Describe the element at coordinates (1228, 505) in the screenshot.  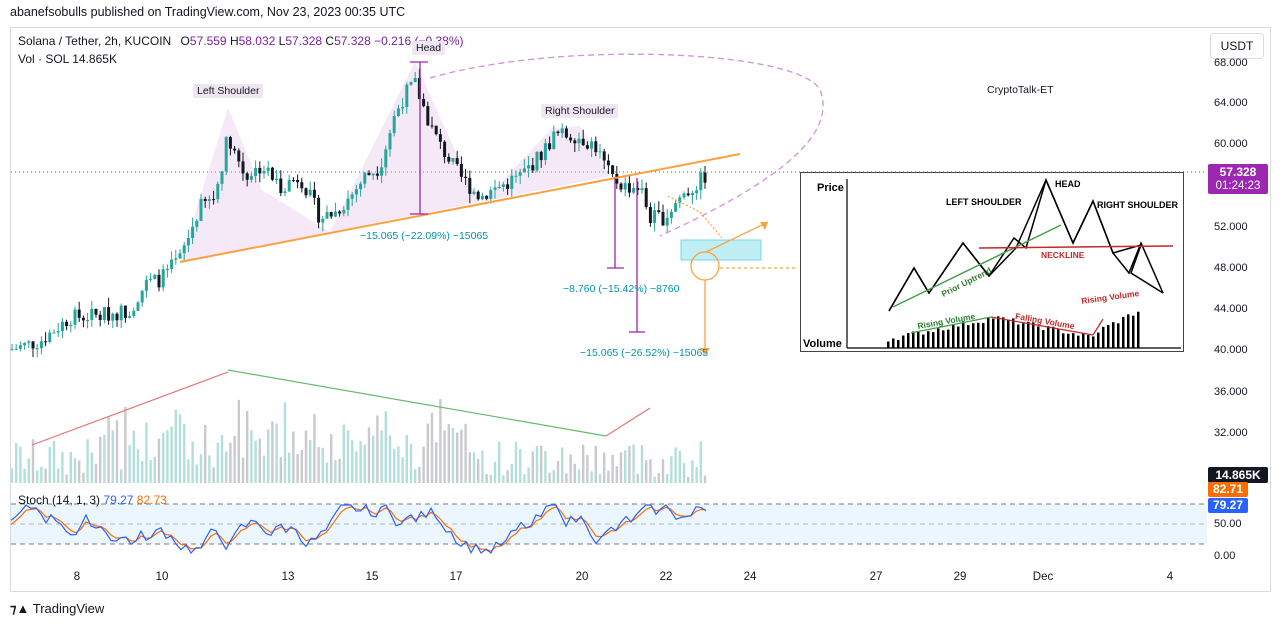
I see `stoch-d-tag: 79.27` at that location.